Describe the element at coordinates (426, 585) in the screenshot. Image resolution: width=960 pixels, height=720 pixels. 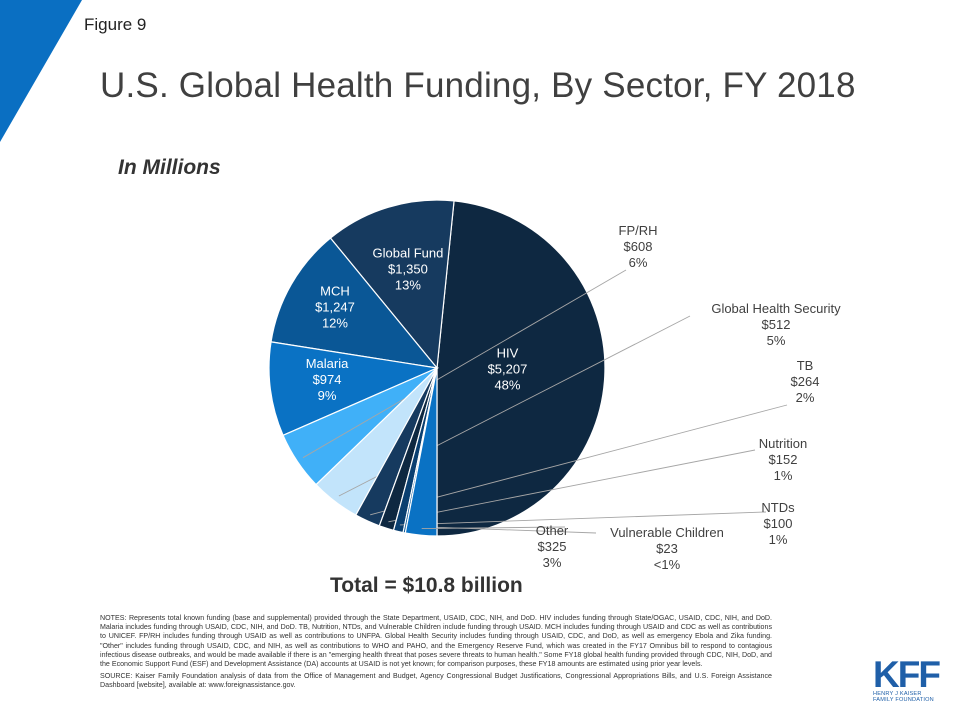
I see `total-label: Total = $10.8 billion` at that location.